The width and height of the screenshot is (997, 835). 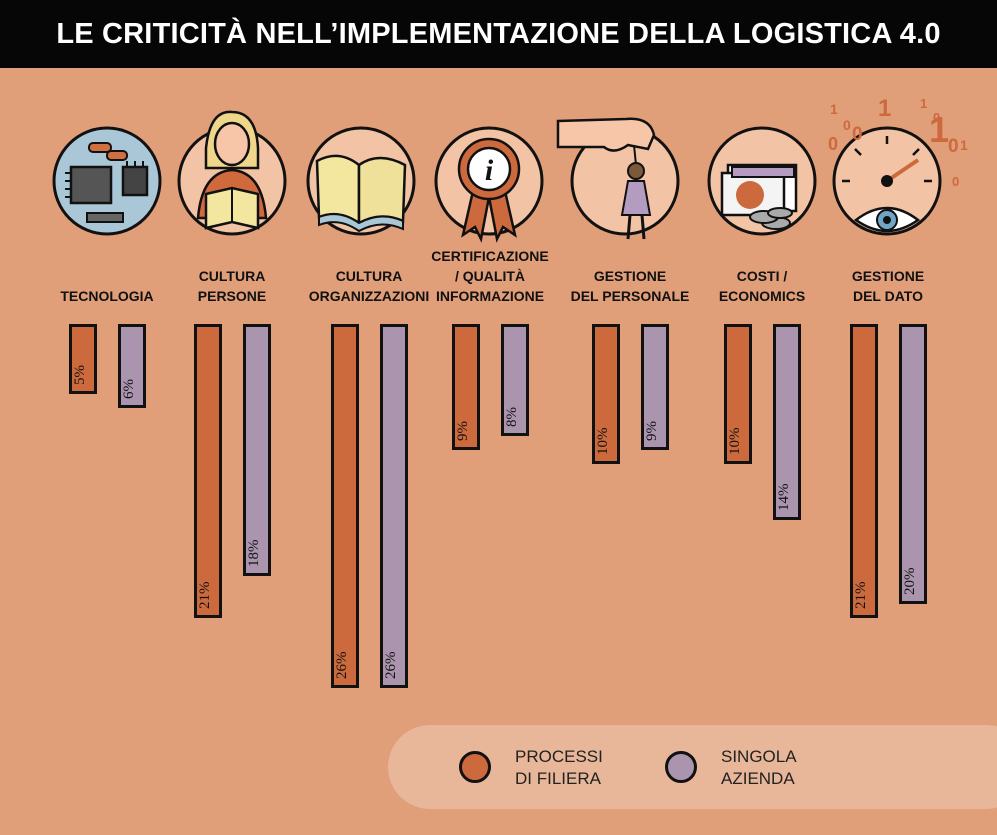 I want to click on legend-label-processi: PROCESSI DI FILIERA, so click(x=559, y=768).